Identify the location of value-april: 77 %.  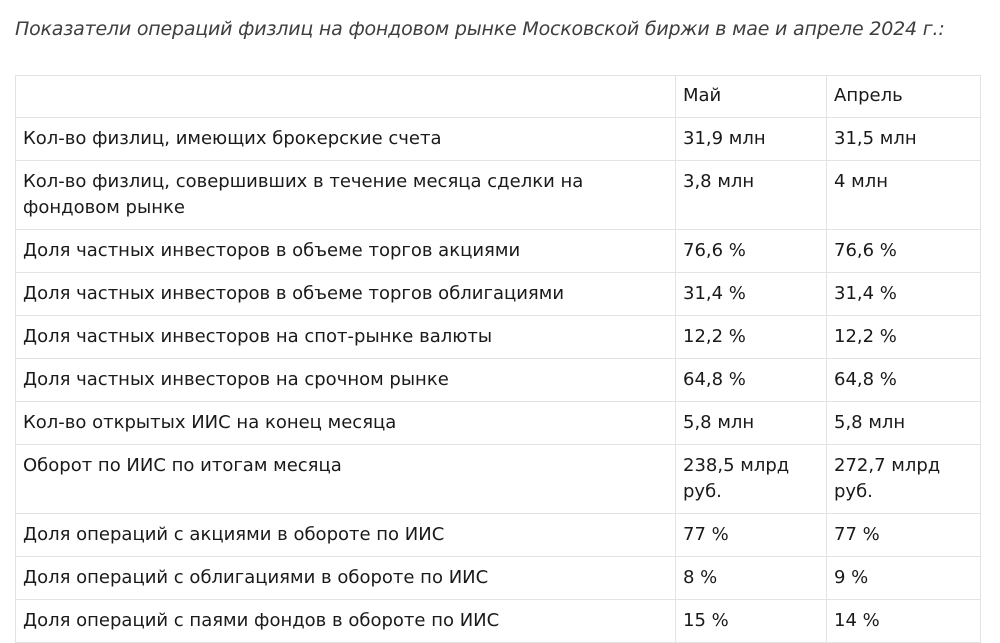
(903, 535).